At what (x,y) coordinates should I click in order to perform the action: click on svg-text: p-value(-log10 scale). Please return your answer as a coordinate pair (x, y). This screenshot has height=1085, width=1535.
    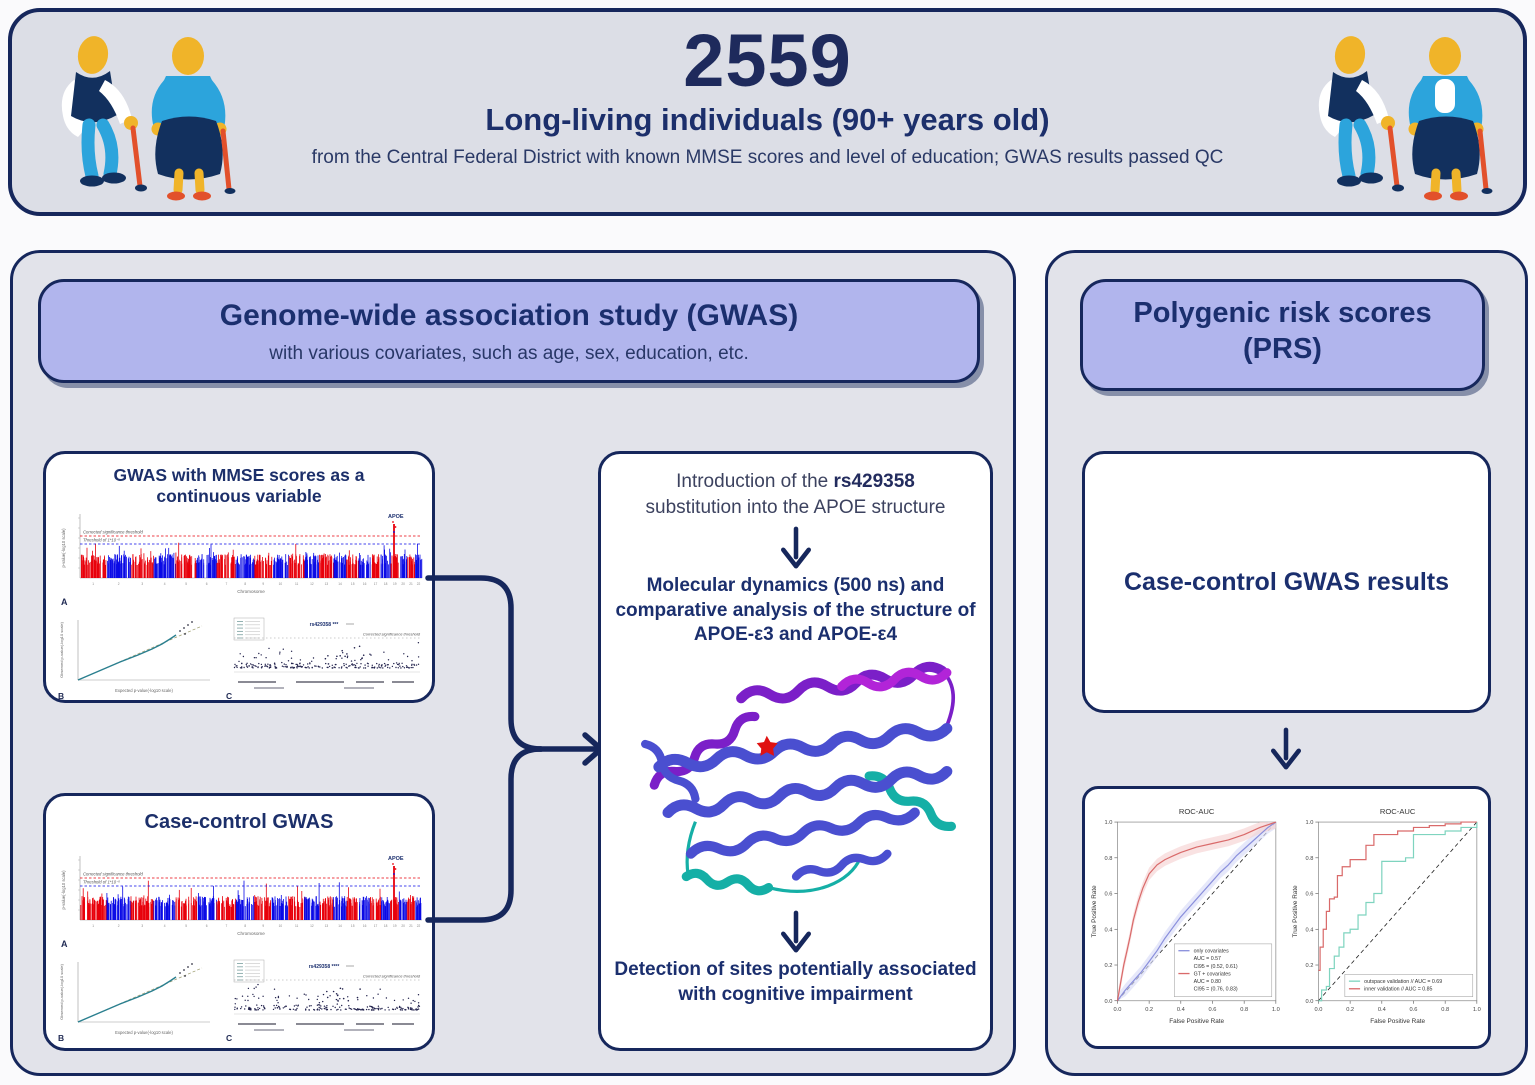
    Looking at the image, I should click on (63, 890).